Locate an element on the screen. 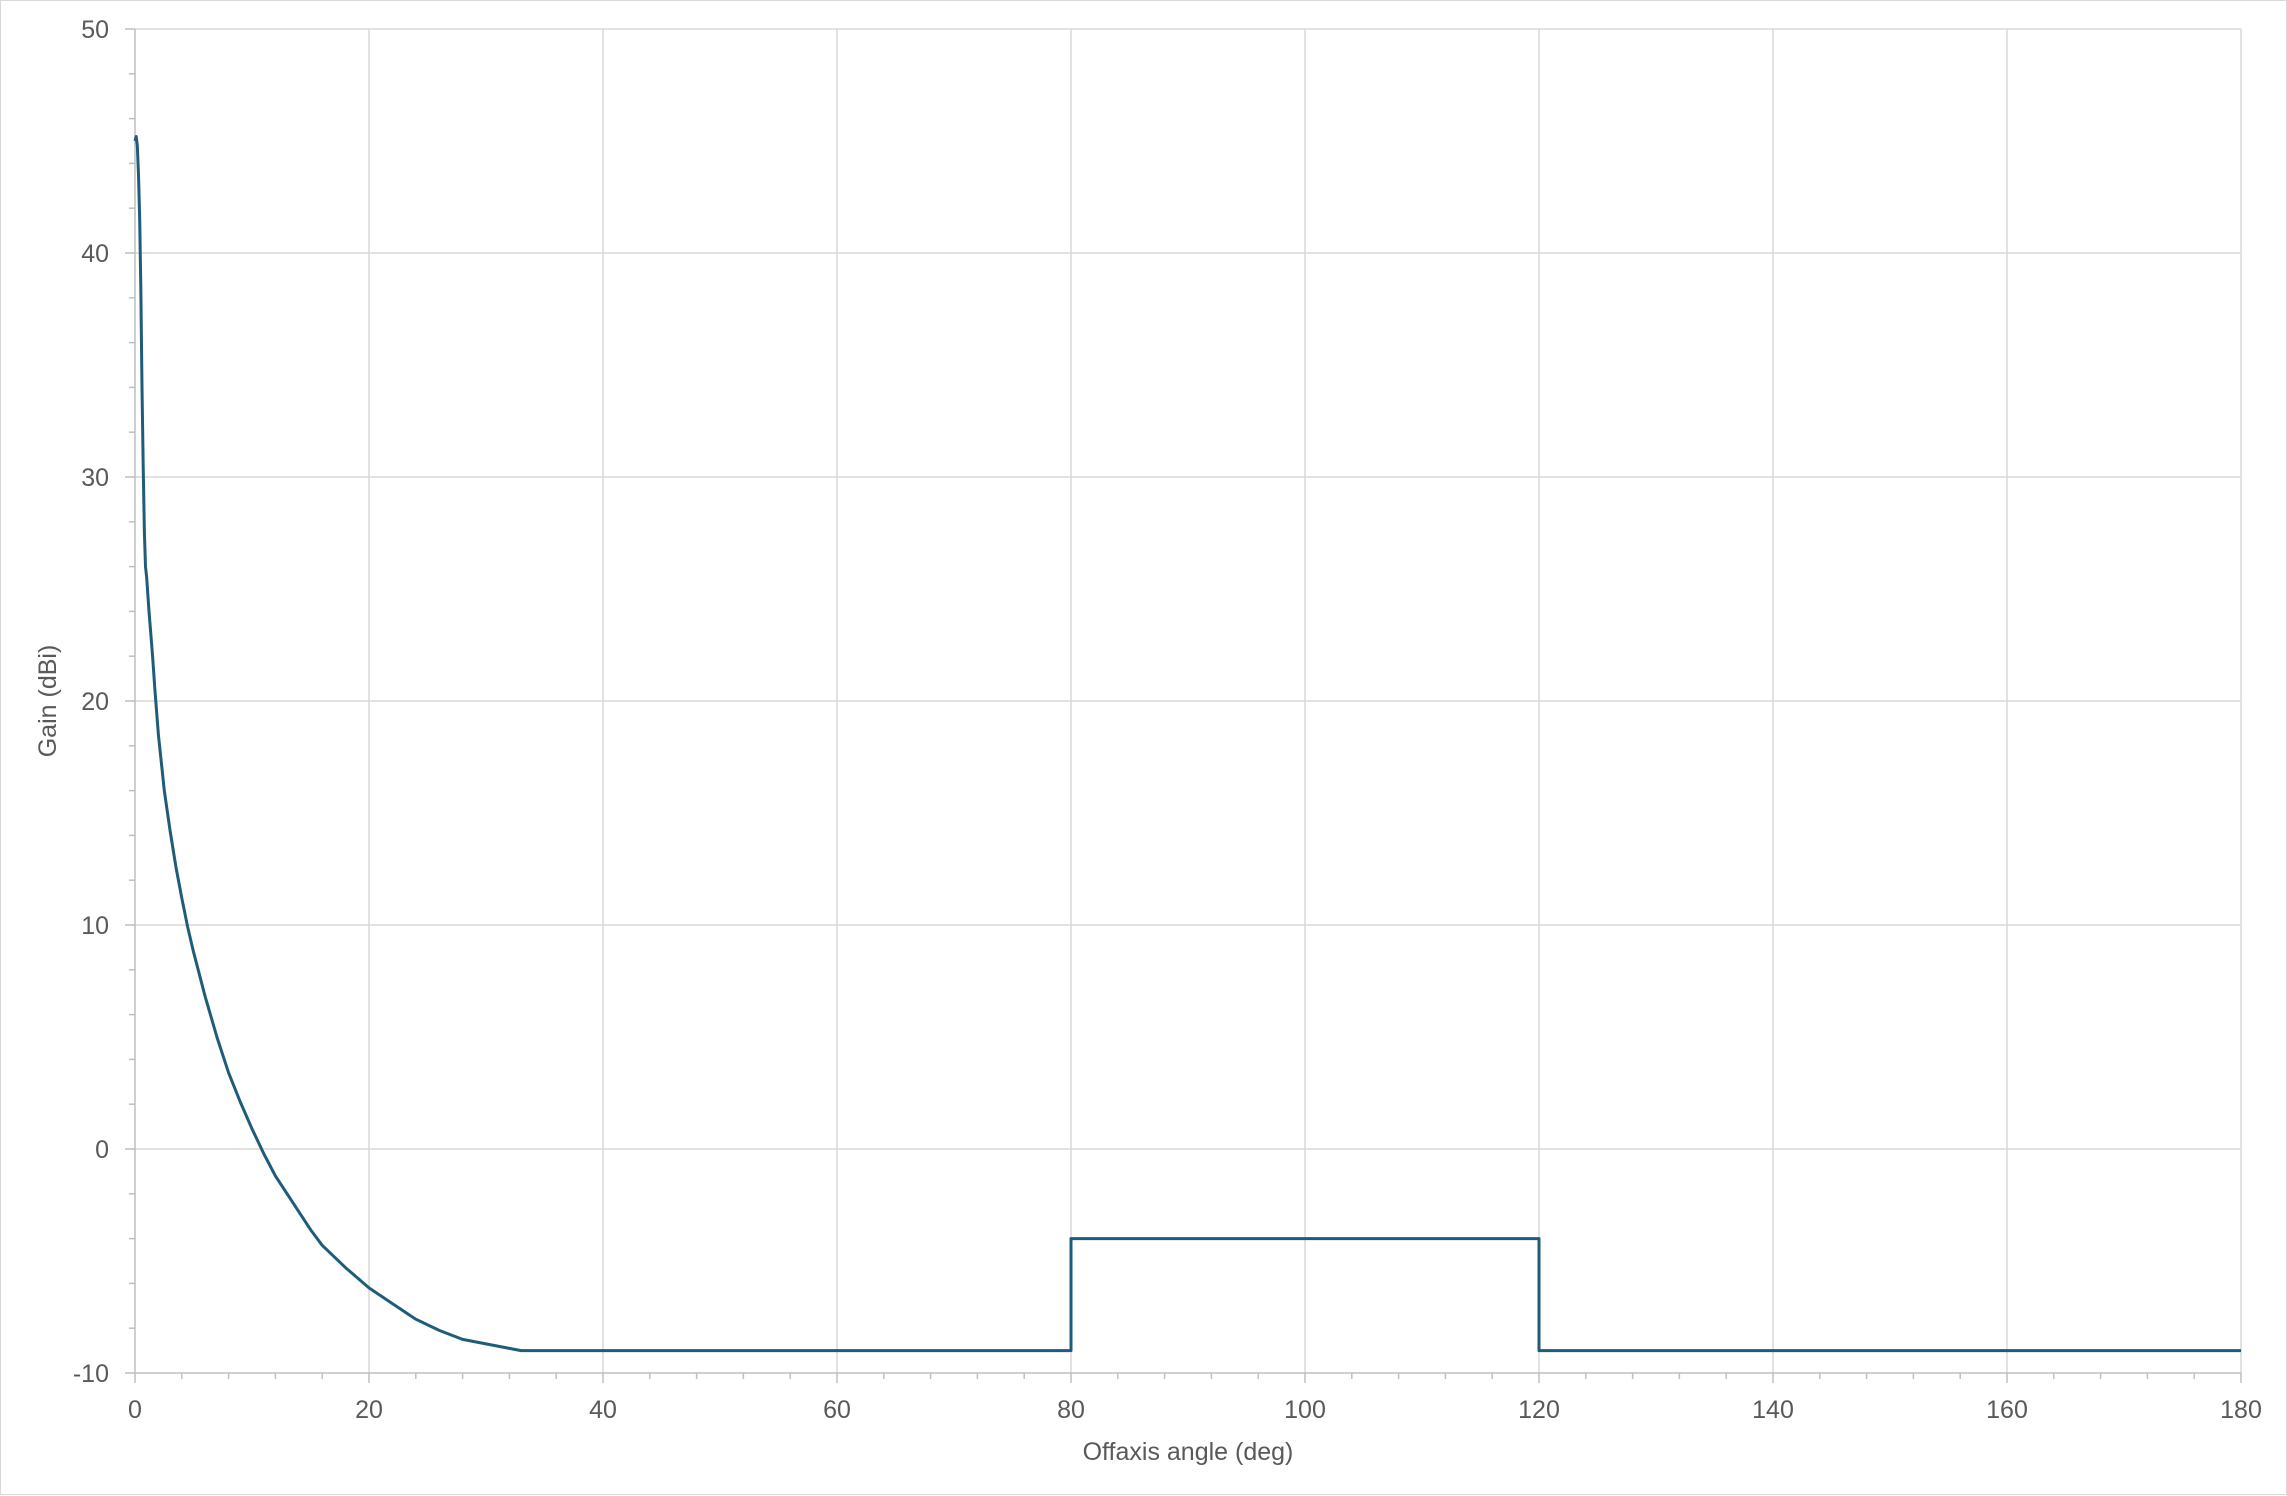 The width and height of the screenshot is (2287, 1496). x-tick-label-100: 100 is located at coordinates (1305, 1410).